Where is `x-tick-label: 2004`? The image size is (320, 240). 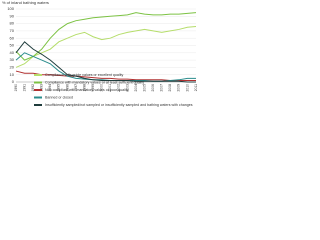
x-tick-label: 2004 is located at coordinates (136, 88).